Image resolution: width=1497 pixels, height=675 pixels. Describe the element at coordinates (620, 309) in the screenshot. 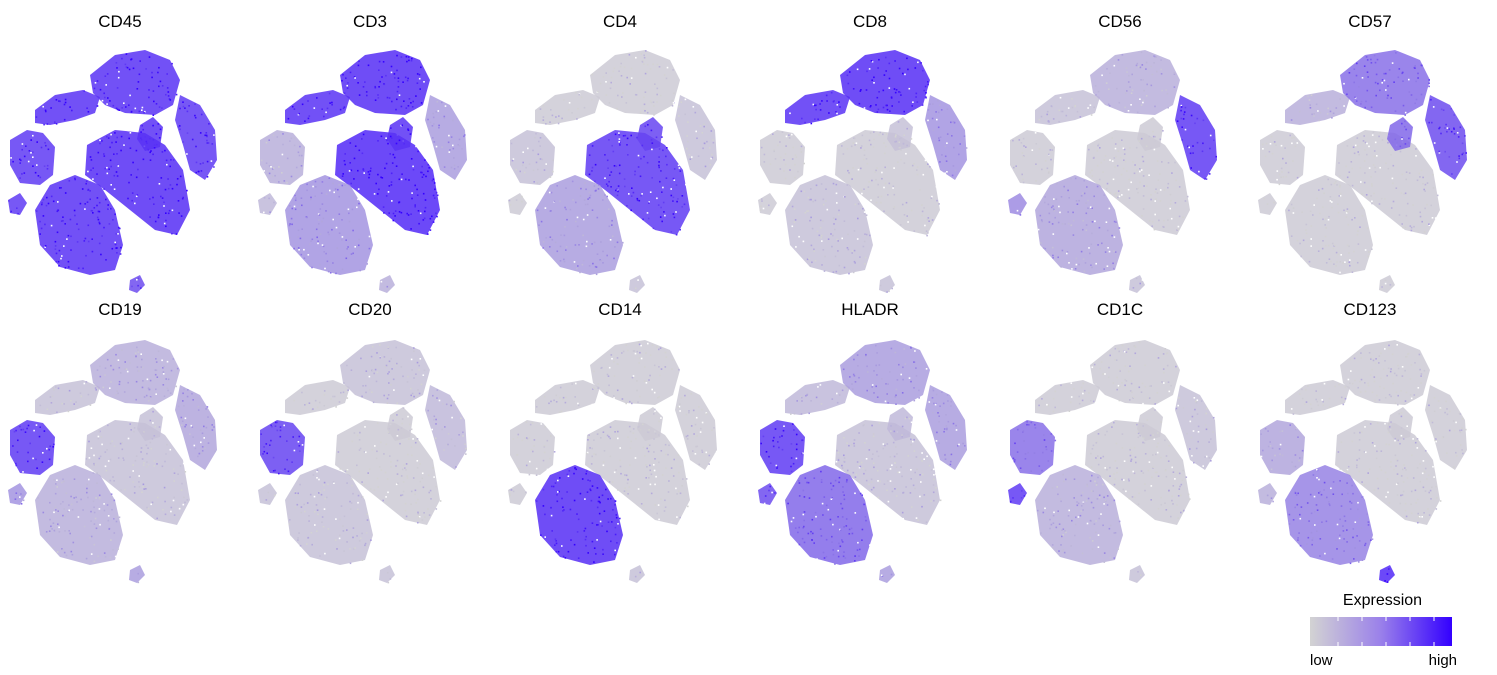

I see `panel-title-cd14: CD14` at that location.